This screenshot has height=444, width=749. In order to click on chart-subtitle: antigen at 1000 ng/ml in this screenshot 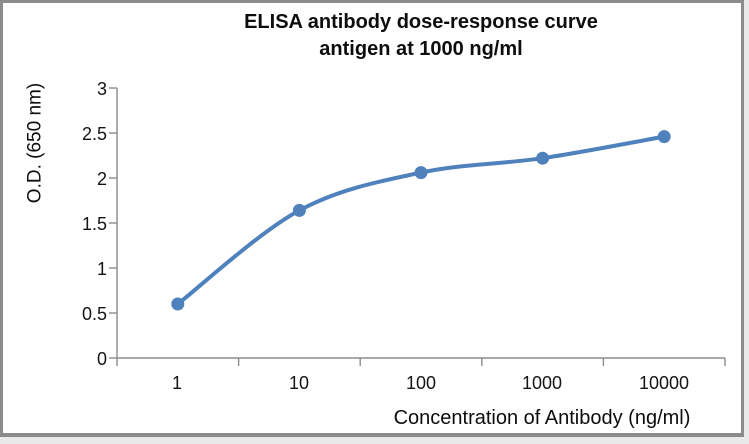, I will do `click(421, 49)`.